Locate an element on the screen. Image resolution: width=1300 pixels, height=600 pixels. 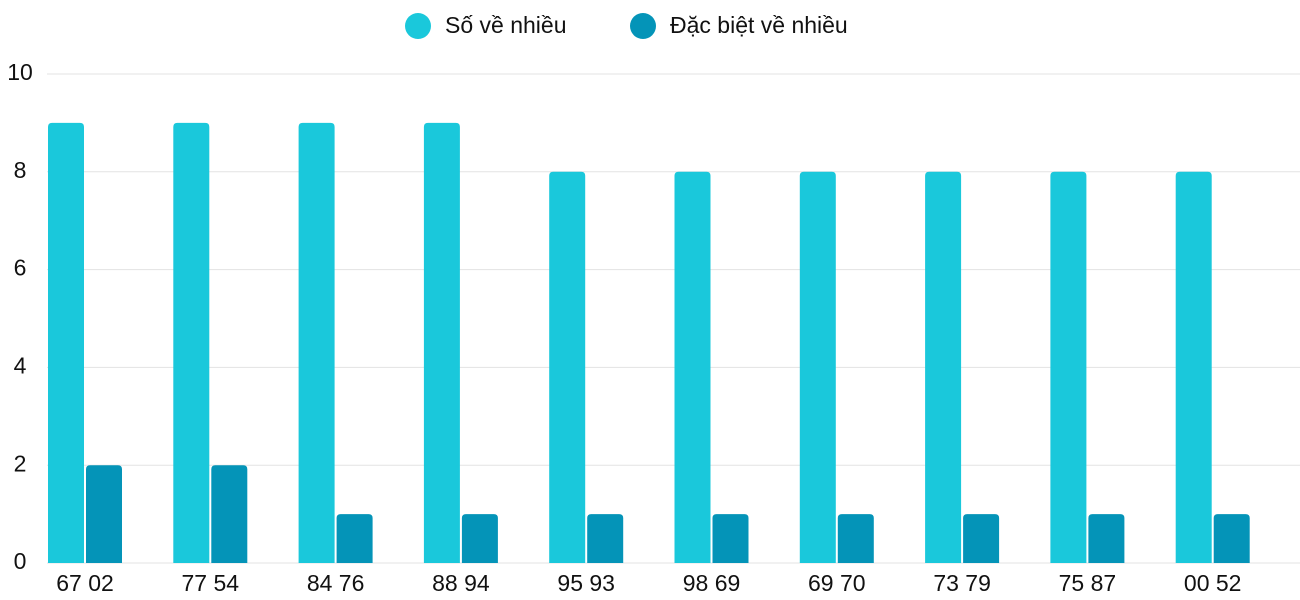
x-tick-label: 88 94 is located at coordinates (461, 583).